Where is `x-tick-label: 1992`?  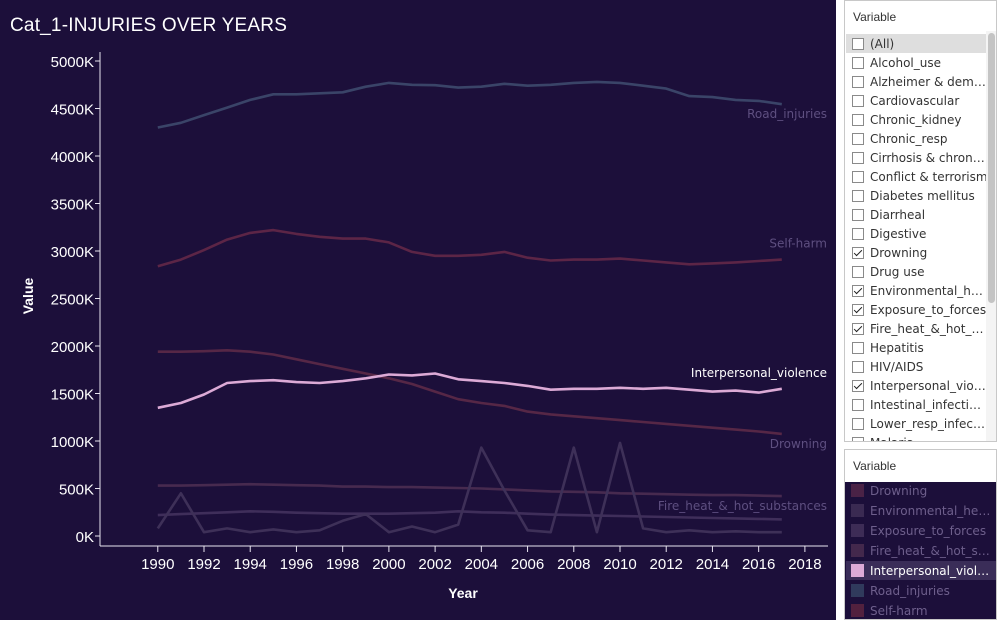
x-tick-label: 1992 is located at coordinates (203, 564).